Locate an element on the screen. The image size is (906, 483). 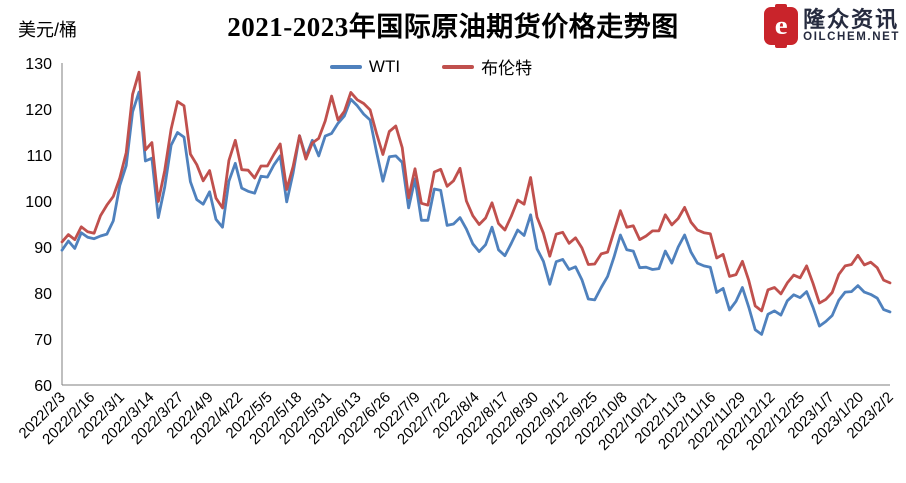
oilchem-seal-letter: e is located at coordinates (781, 25).